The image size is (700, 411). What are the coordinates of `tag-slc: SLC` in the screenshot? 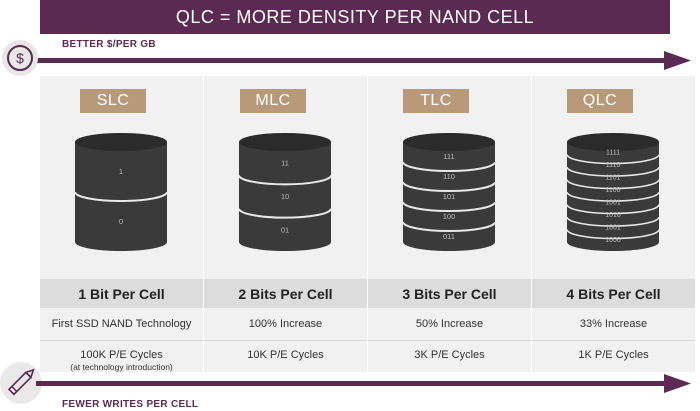 It's located at (113, 101).